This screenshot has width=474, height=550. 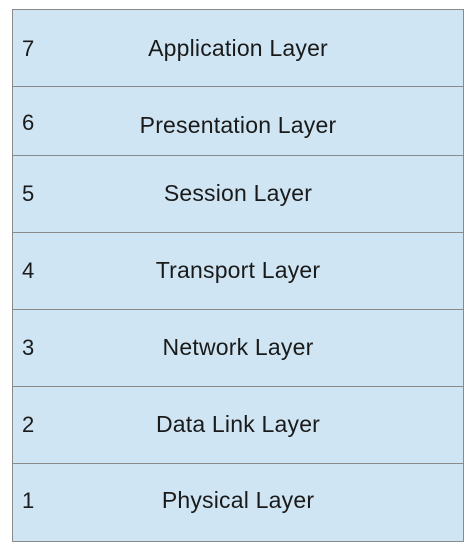 I want to click on layer-row-session: 5 Session Layer, so click(x=238, y=194).